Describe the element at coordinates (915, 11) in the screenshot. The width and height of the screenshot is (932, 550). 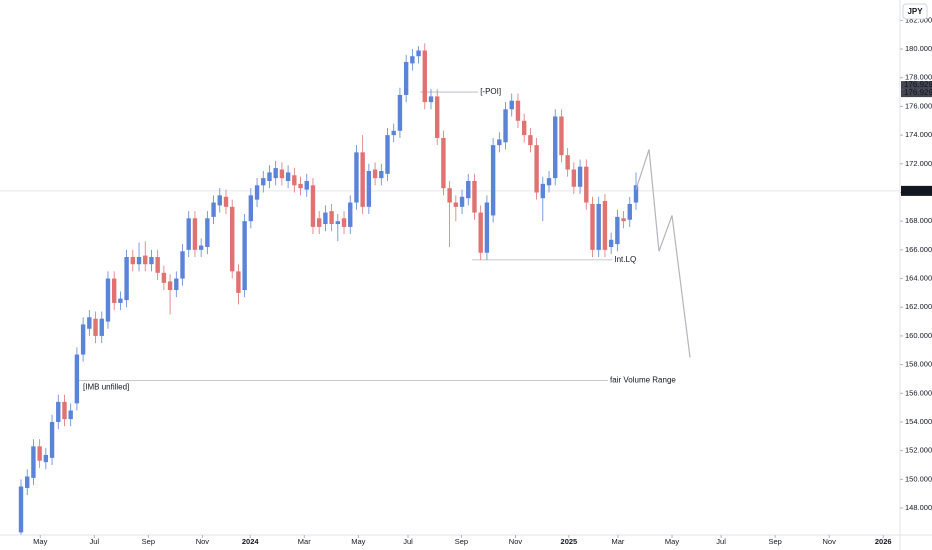
I see `currency-label: JPY` at that location.